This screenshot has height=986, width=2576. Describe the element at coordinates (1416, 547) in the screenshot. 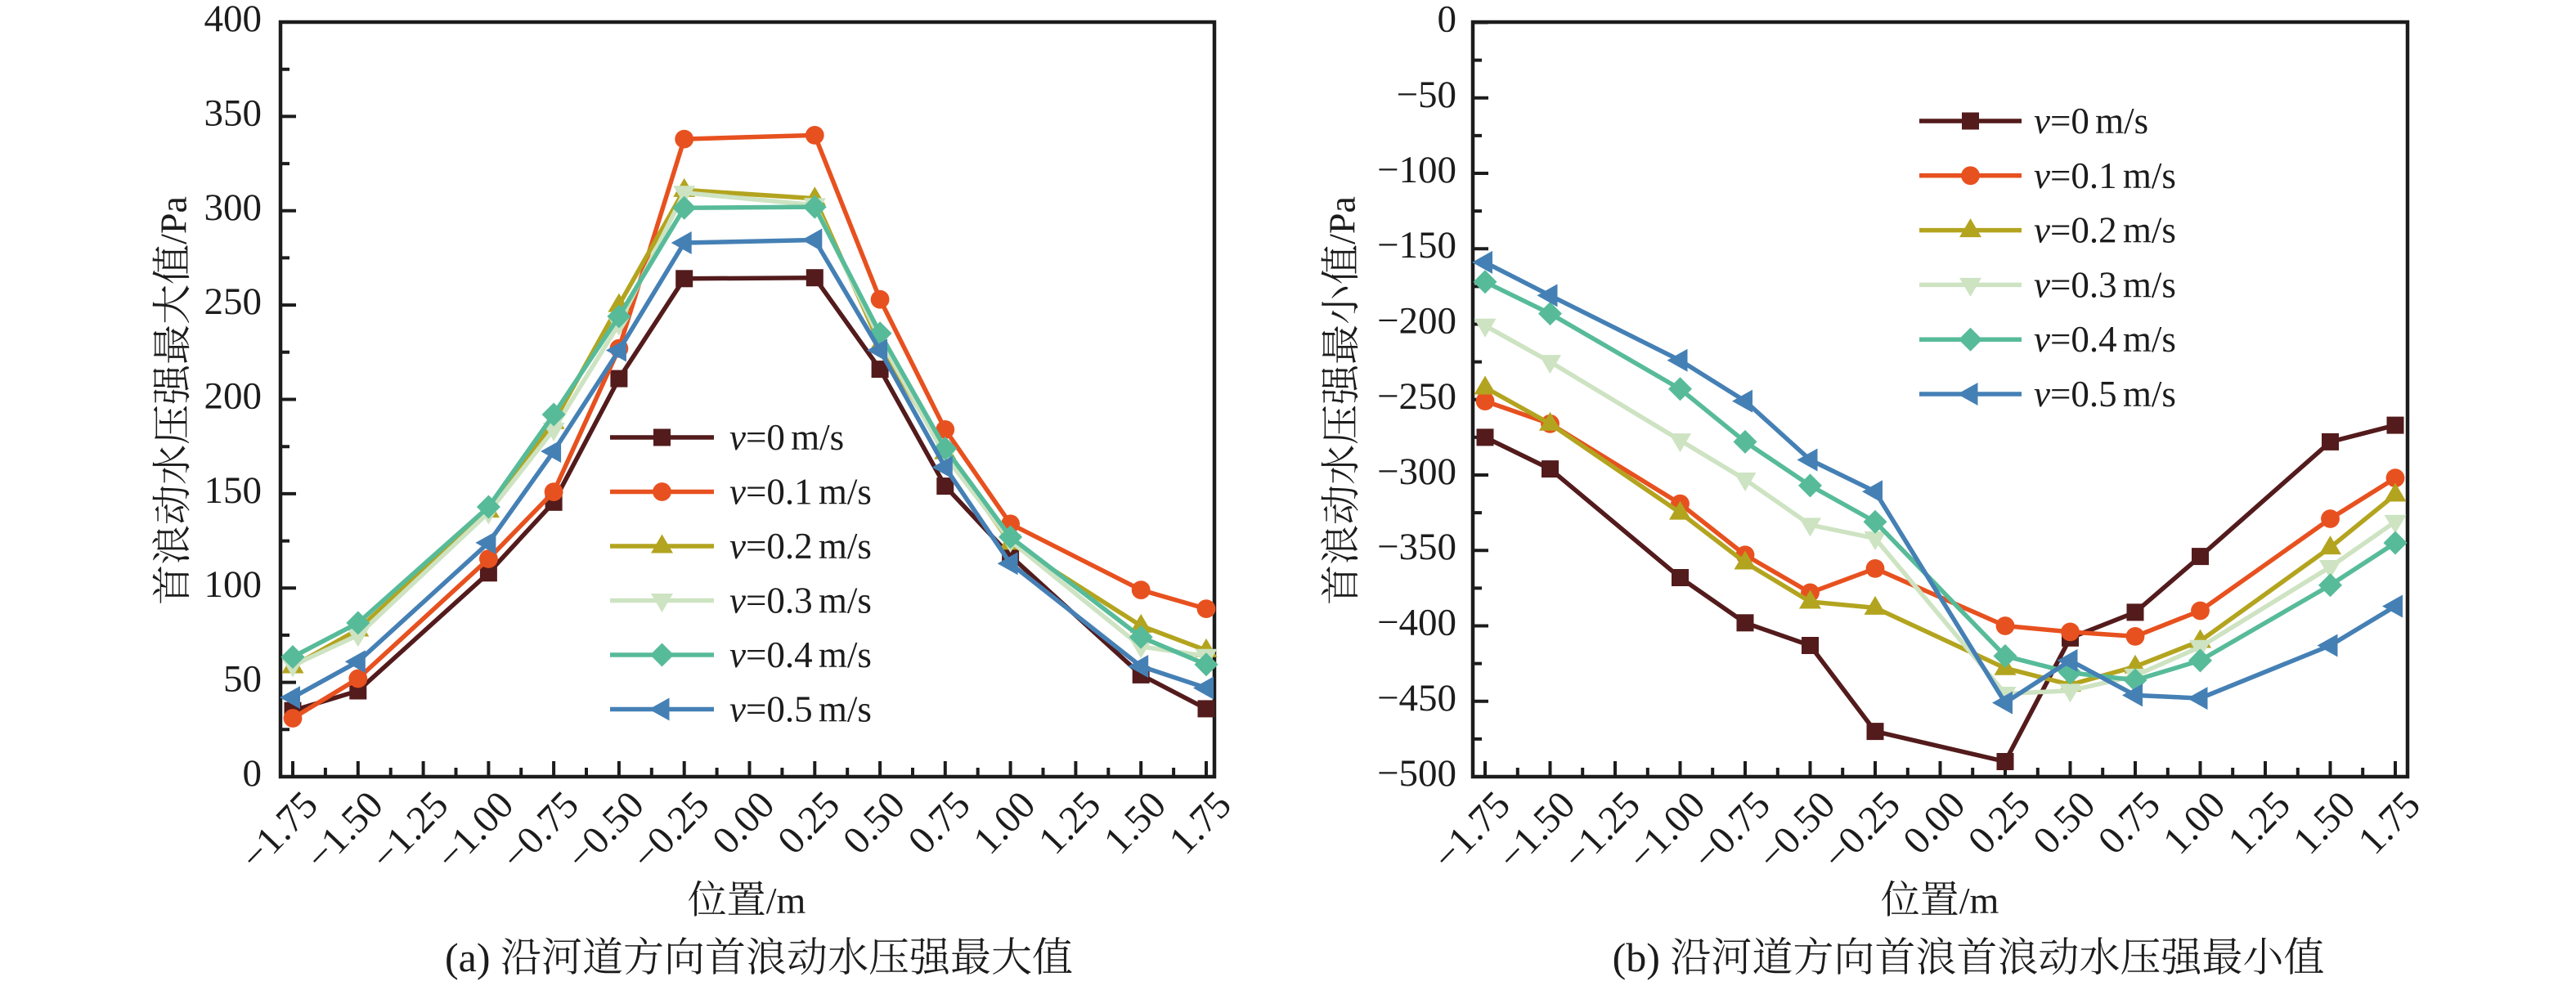

I see `svg-text: −350` at that location.